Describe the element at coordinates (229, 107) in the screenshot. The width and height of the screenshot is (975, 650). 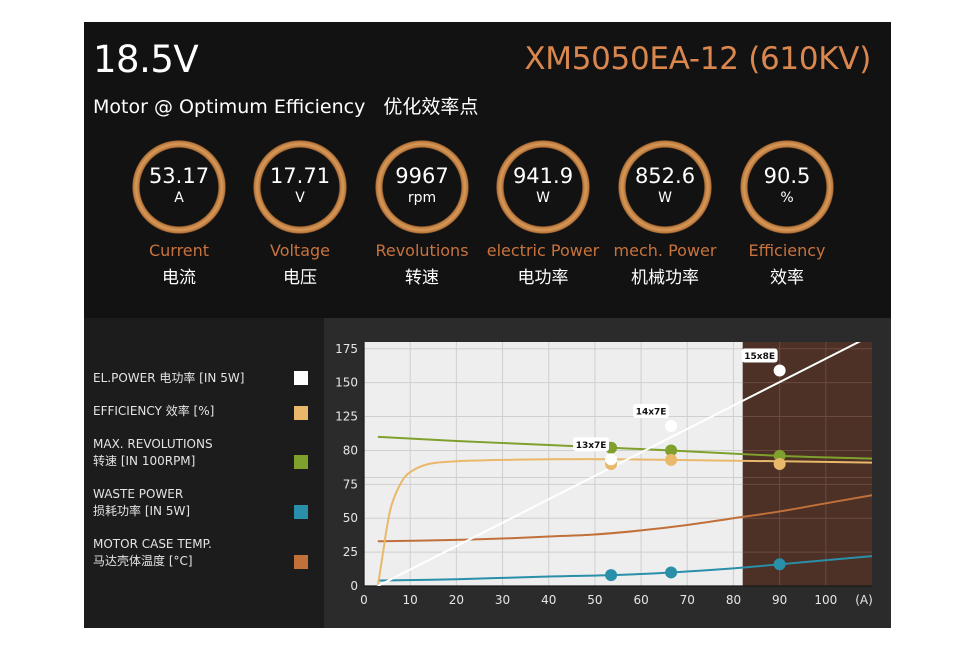
I see `subtitle-en: Motor @ Optimum Efficiency` at that location.